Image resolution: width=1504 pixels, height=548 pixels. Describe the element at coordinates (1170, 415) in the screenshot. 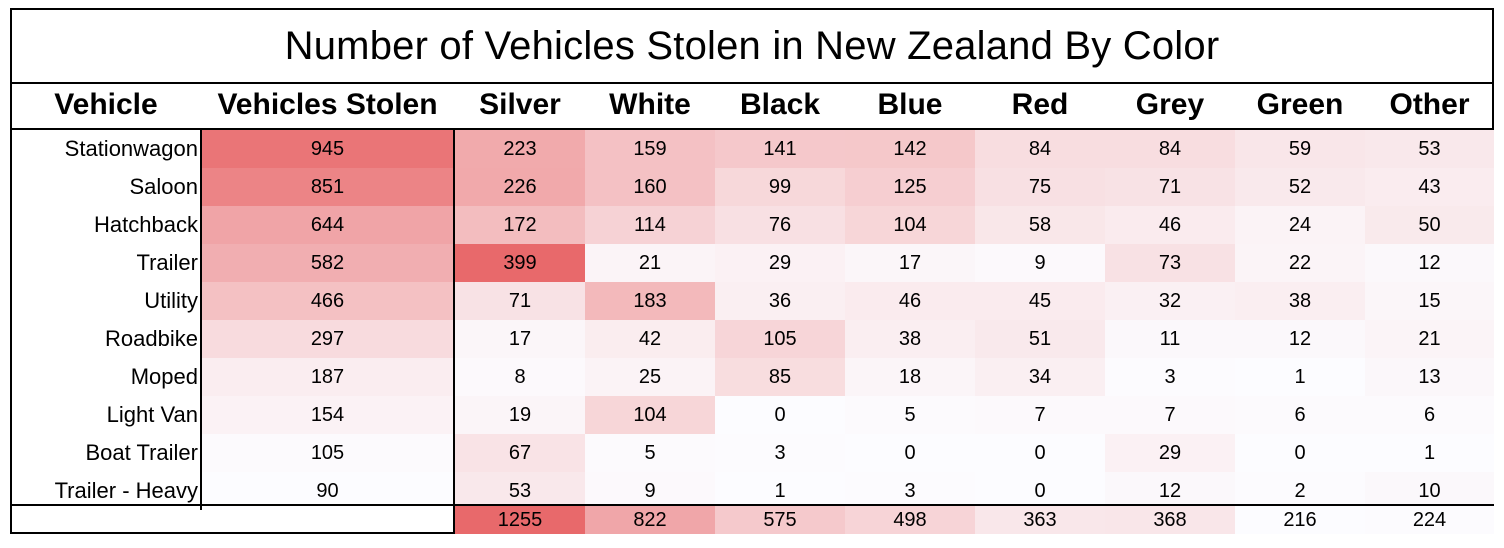

I see `cell-light-van-grey: 7` at that location.